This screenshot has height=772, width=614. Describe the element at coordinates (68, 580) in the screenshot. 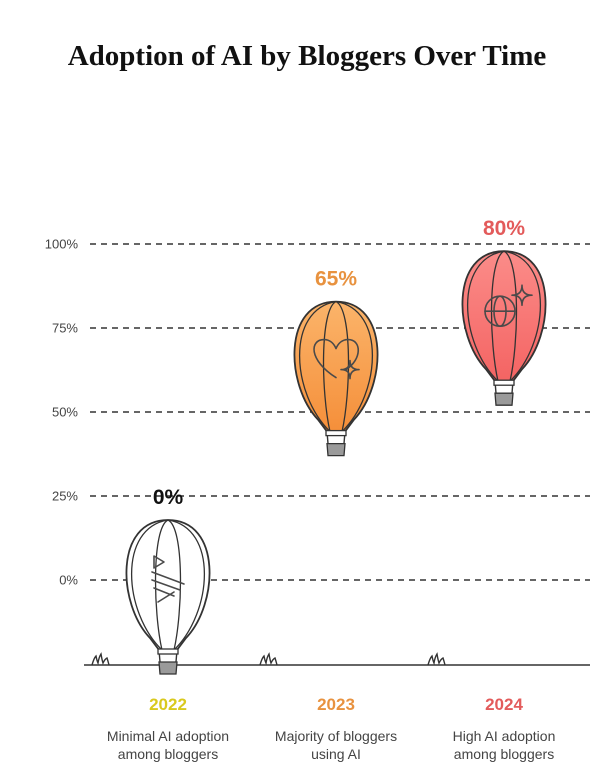

I see `y-tick-label: 0%` at that location.